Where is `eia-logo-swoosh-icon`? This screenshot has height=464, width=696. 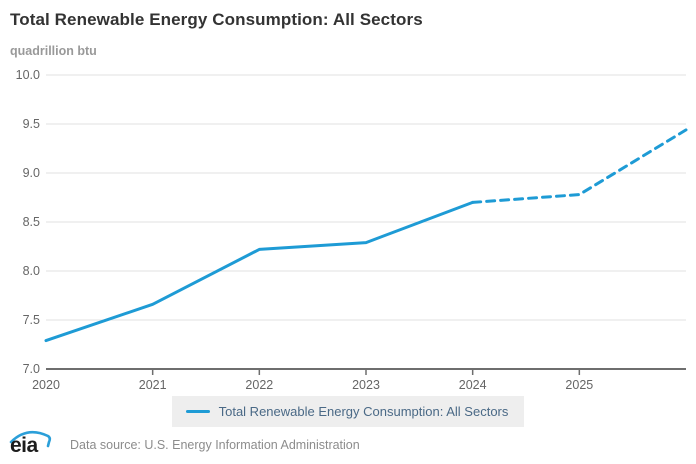
eia-logo-swoosh-icon is located at coordinates (30, 439).